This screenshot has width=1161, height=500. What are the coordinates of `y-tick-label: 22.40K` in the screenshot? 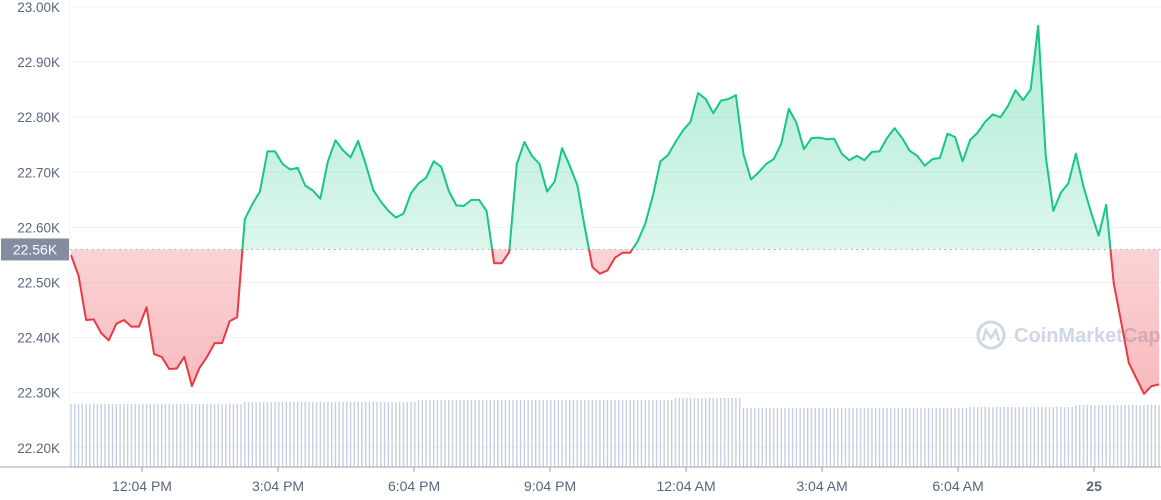 It's located at (38, 338).